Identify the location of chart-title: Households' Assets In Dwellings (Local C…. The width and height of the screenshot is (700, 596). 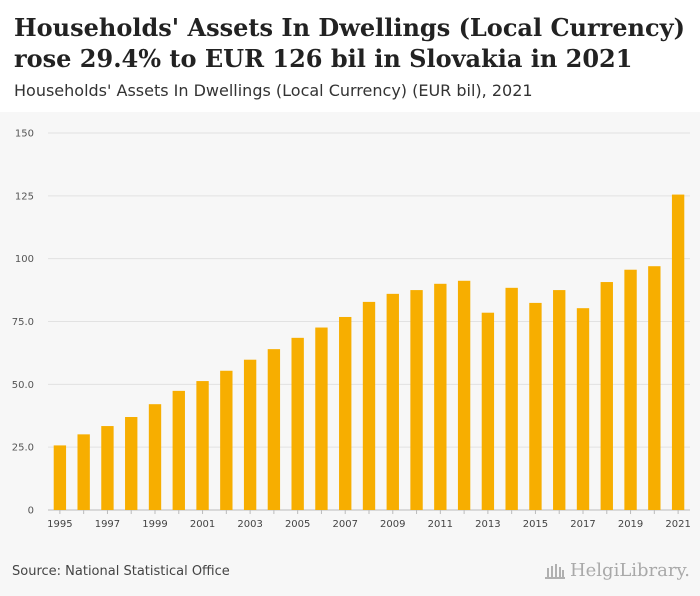
(354, 43).